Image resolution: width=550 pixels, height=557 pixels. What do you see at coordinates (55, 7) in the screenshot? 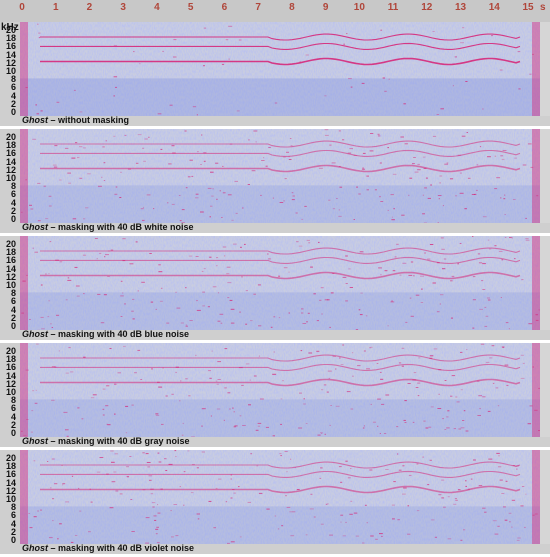
I see `time-tick: 1` at bounding box center [55, 7].